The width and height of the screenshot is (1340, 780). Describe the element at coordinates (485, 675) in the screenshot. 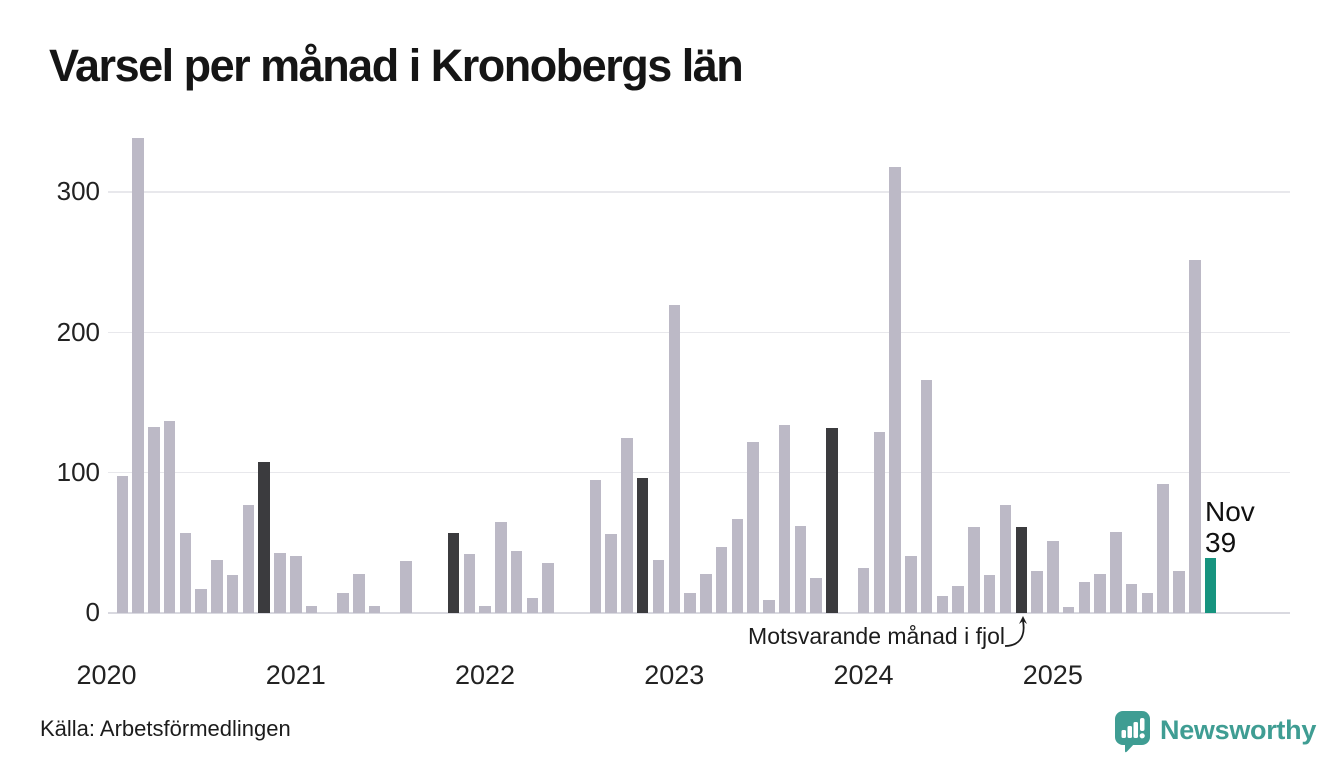

I see `x-tick-label-2022: 2022` at that location.